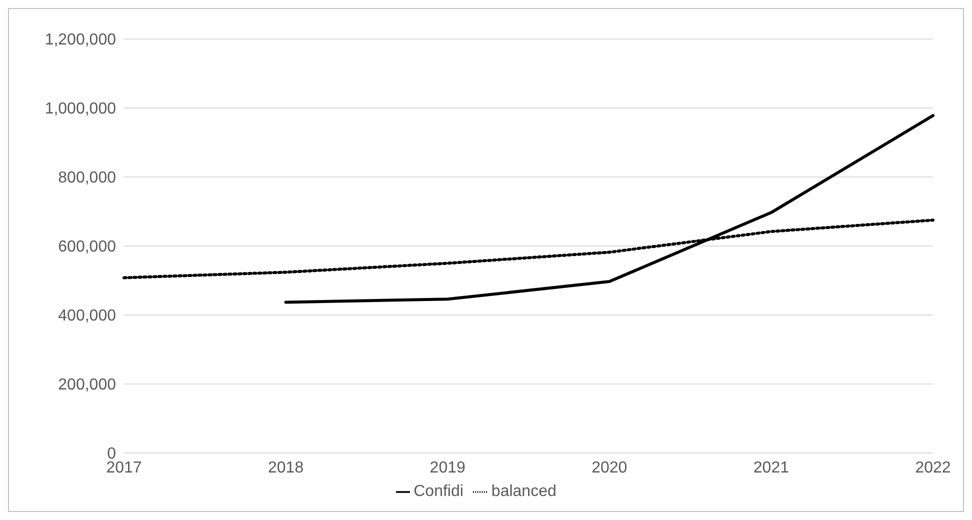  Describe the element at coordinates (87, 247) in the screenshot. I see `y-tick-label: 600,000` at that location.